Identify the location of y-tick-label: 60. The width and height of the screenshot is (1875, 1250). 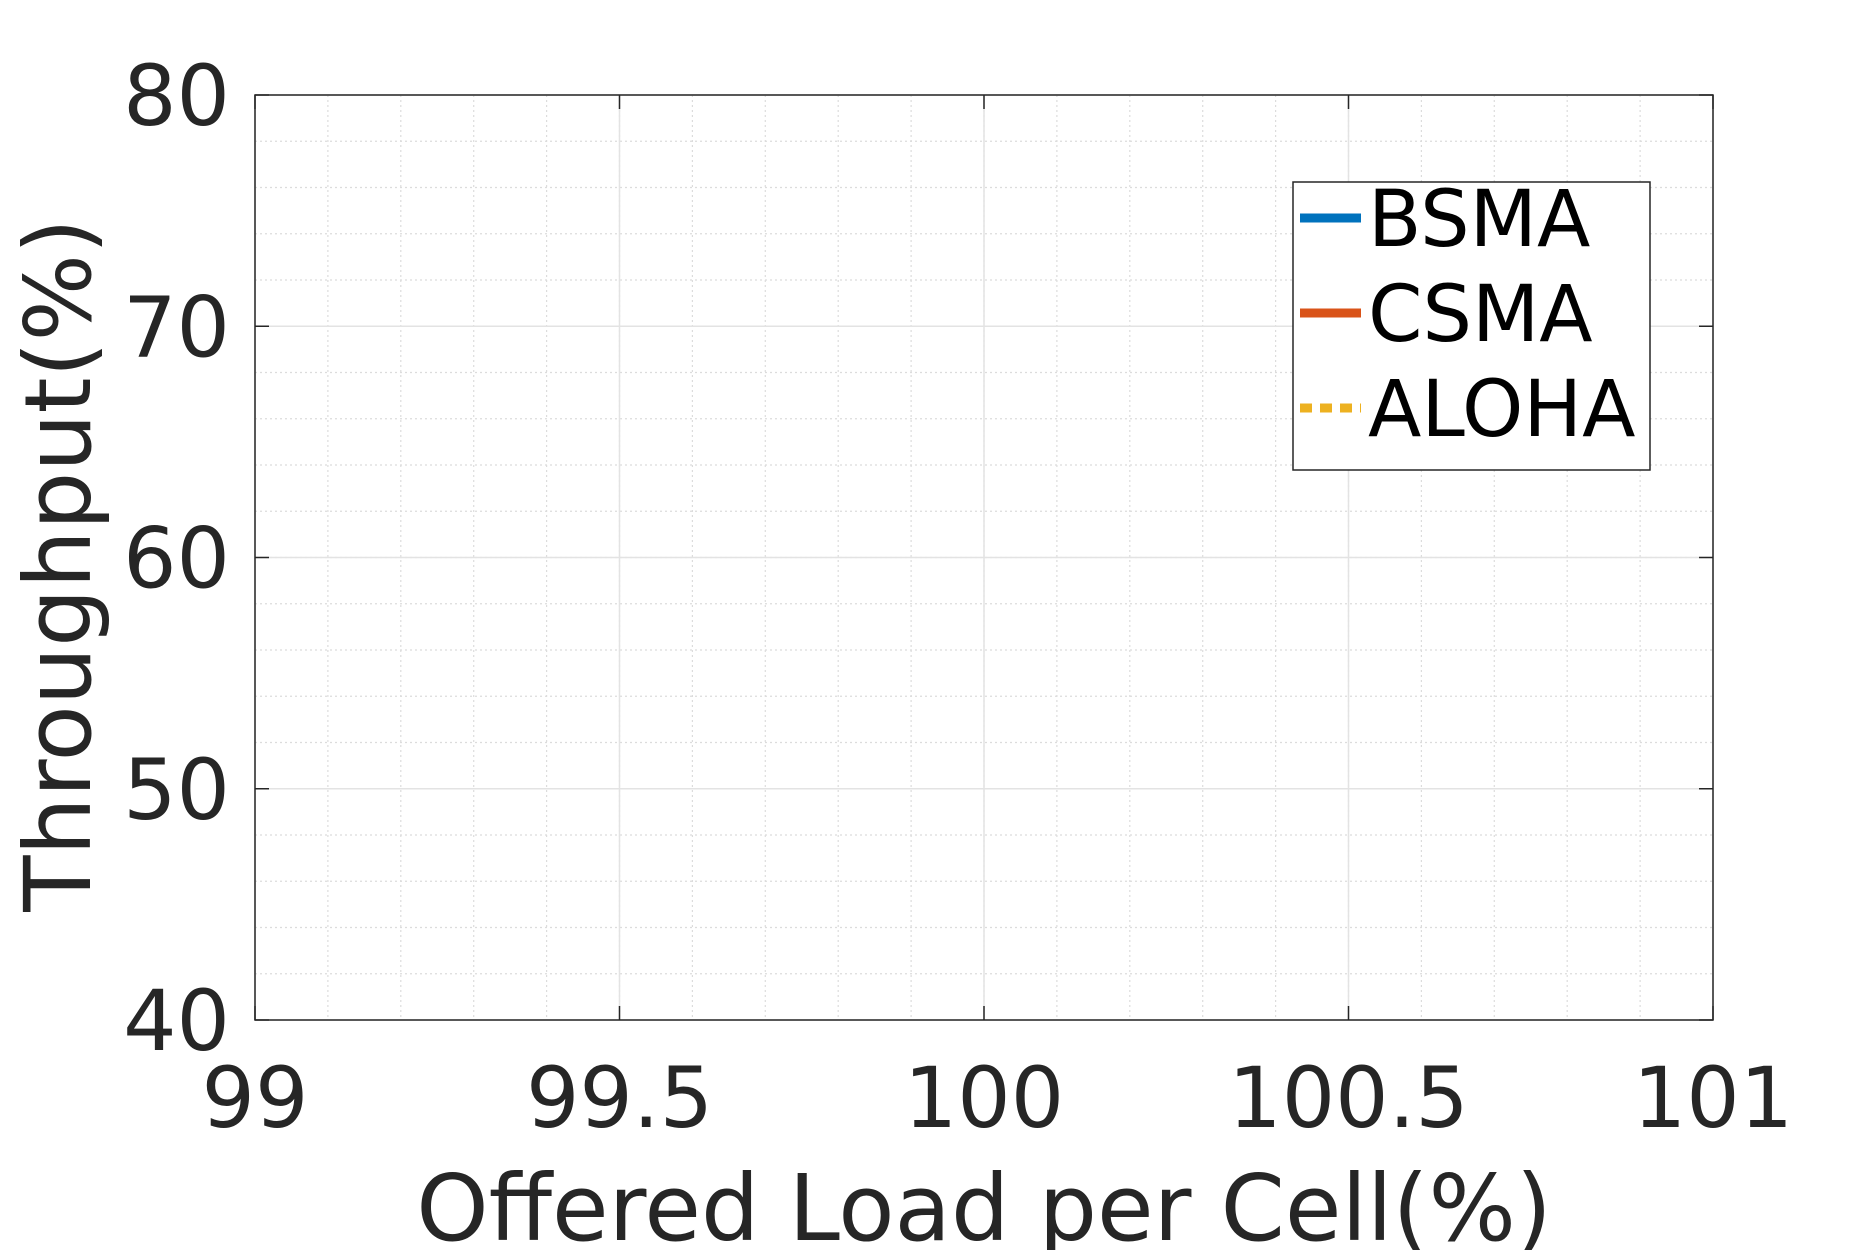
(176, 559).